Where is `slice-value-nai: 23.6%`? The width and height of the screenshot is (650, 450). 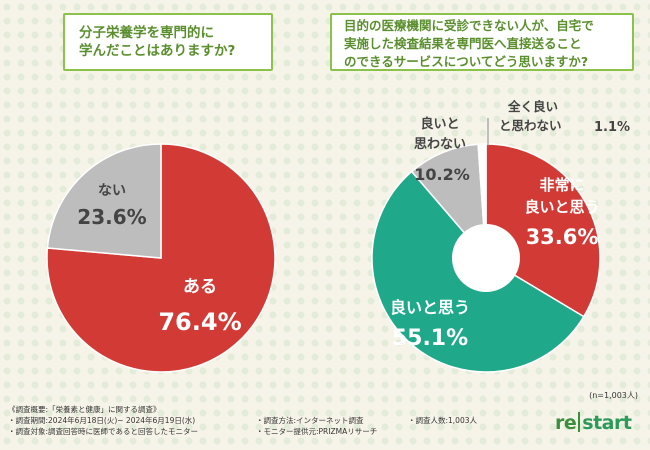 slice-value-nai: 23.6% is located at coordinates (111, 217).